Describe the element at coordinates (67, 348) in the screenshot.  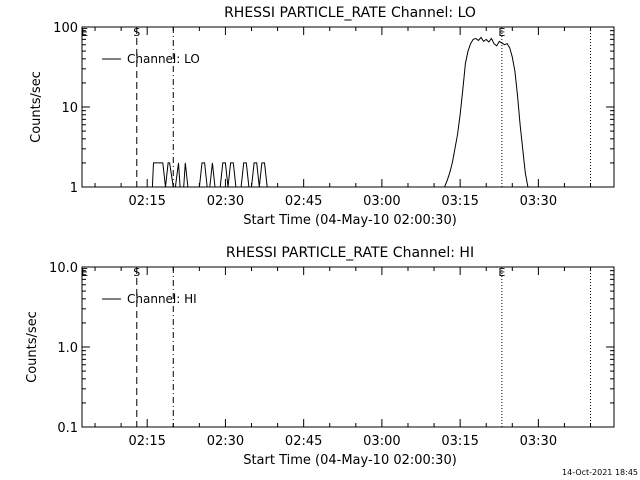
I see `y-tick-label: 1.0` at that location.